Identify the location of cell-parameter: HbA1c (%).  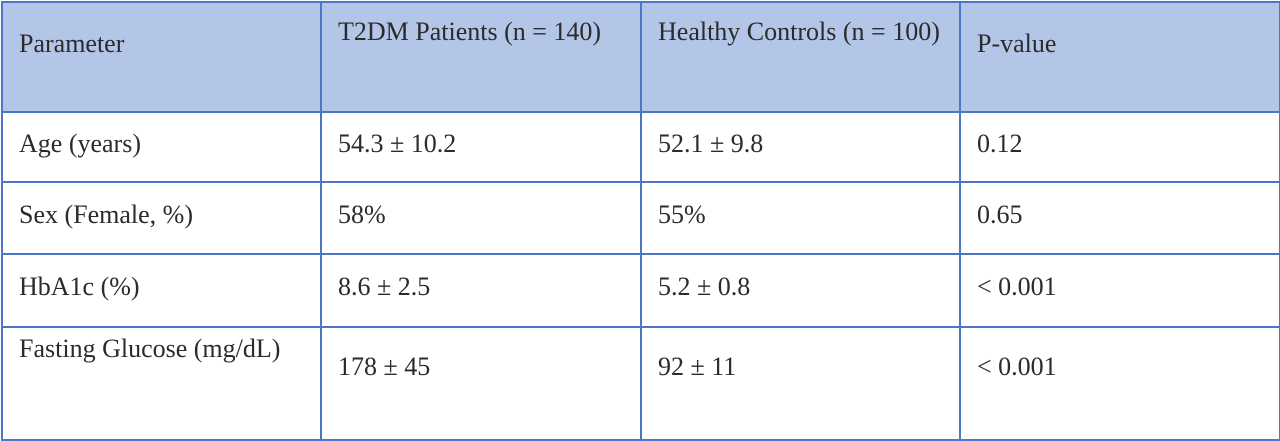
(161, 290).